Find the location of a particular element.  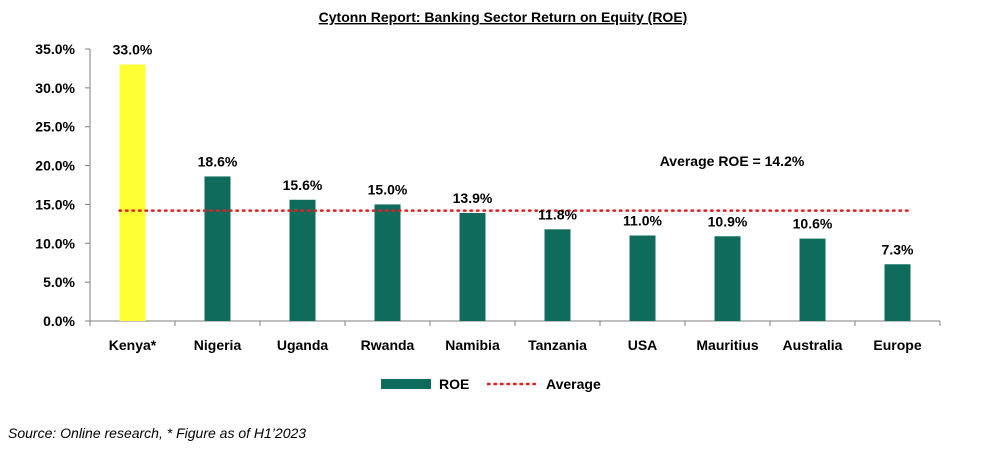

data-label: 11.0% is located at coordinates (642, 221).